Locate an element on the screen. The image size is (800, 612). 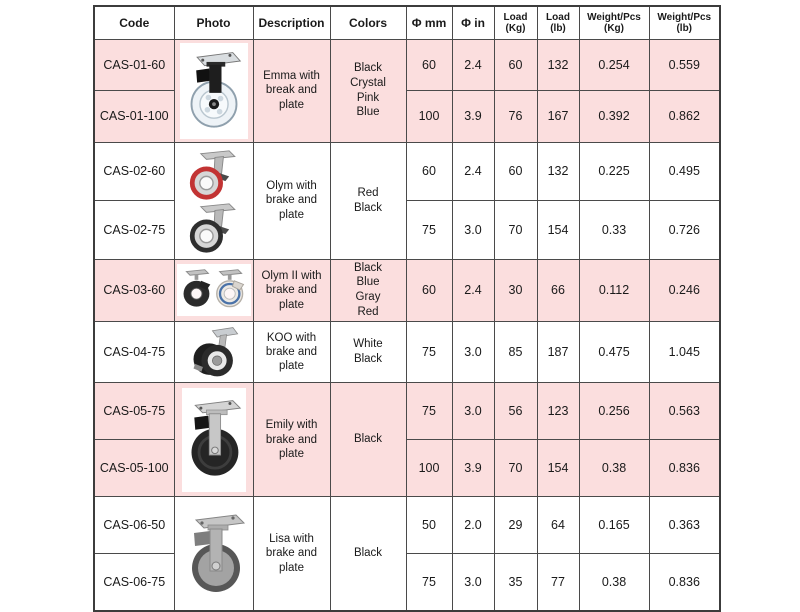
description-cell: Lisa with brake and plate is located at coordinates (291, 554).